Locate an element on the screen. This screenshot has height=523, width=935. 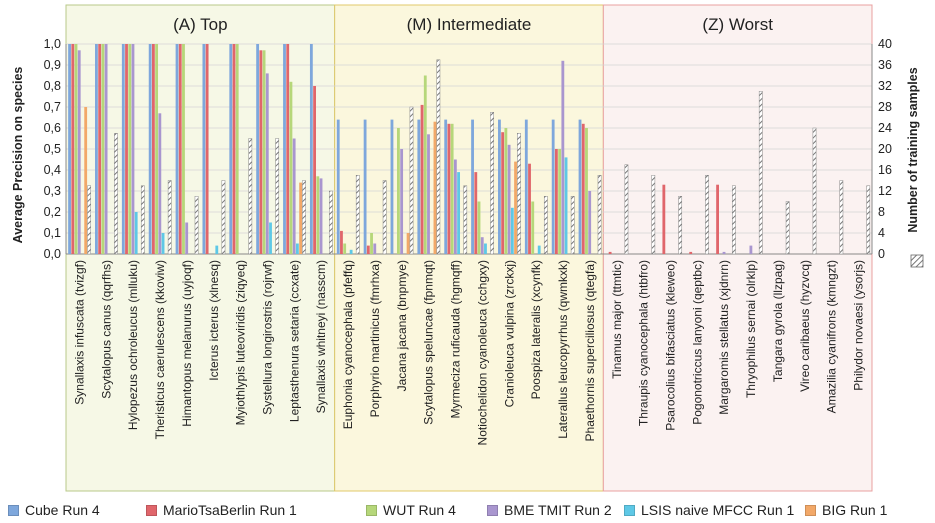
y2-tick-label: 32 is located at coordinates (885, 86).